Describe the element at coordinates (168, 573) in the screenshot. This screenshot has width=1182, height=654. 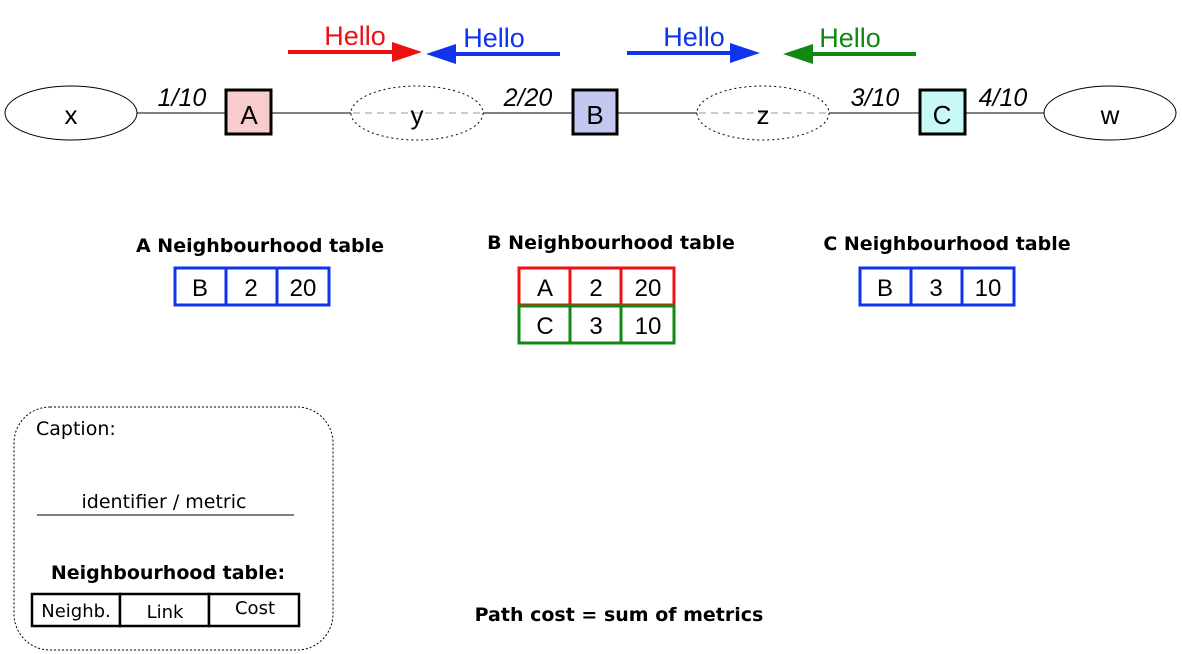
I see `caption-table-title: Neighbourhood table:` at that location.